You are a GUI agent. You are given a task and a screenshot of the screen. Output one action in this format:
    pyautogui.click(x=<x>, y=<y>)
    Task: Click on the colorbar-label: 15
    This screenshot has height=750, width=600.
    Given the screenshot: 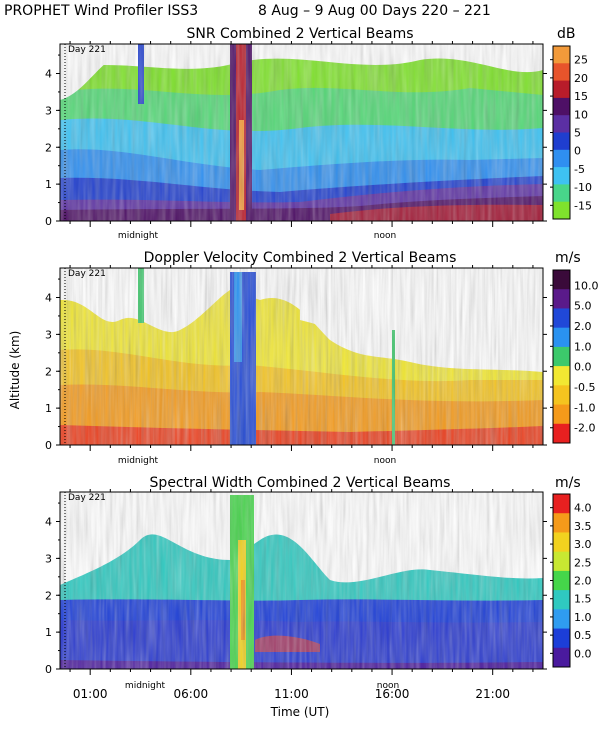 What is the action you would take?
    pyautogui.click(x=581, y=96)
    